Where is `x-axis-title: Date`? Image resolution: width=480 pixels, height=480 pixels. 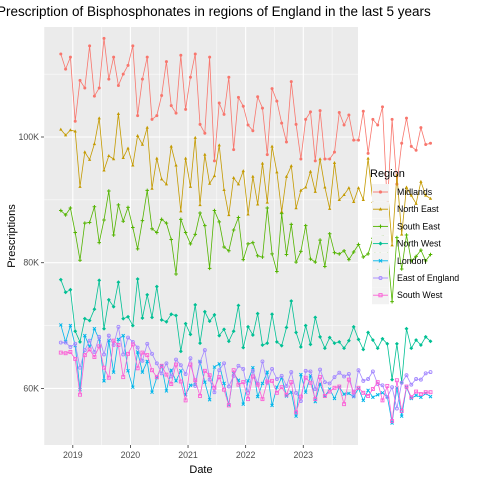
x-axis-title: Date is located at coordinates (200, 470).